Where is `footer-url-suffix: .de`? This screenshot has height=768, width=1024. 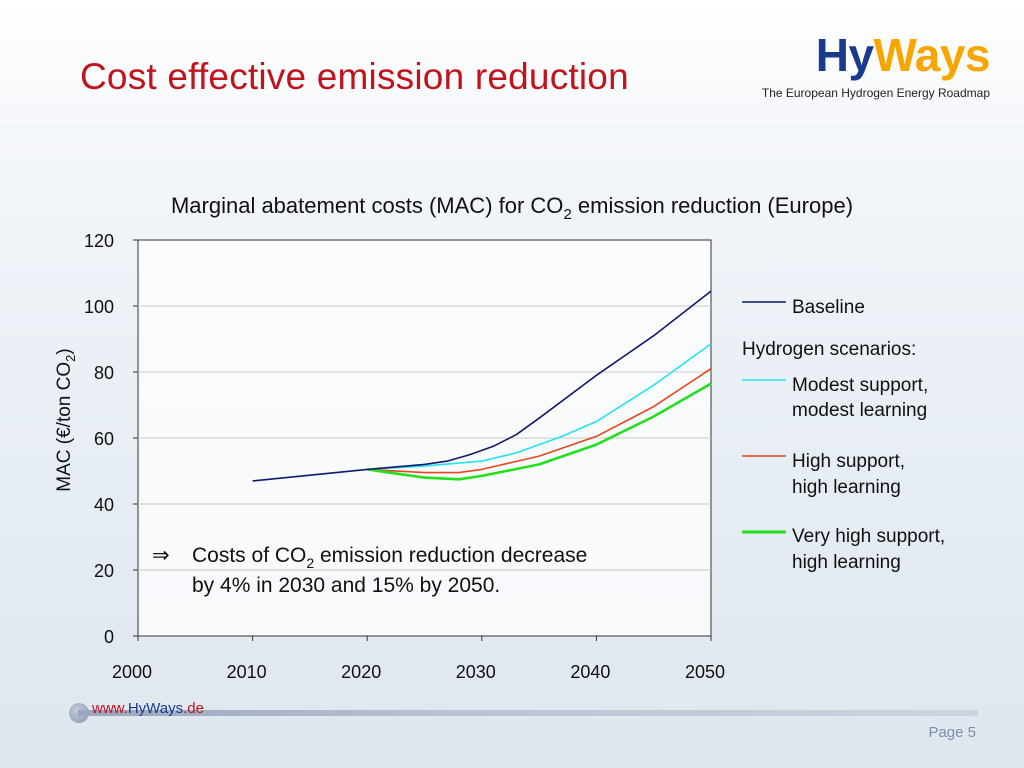
footer-url-suffix: .de is located at coordinates (193, 708).